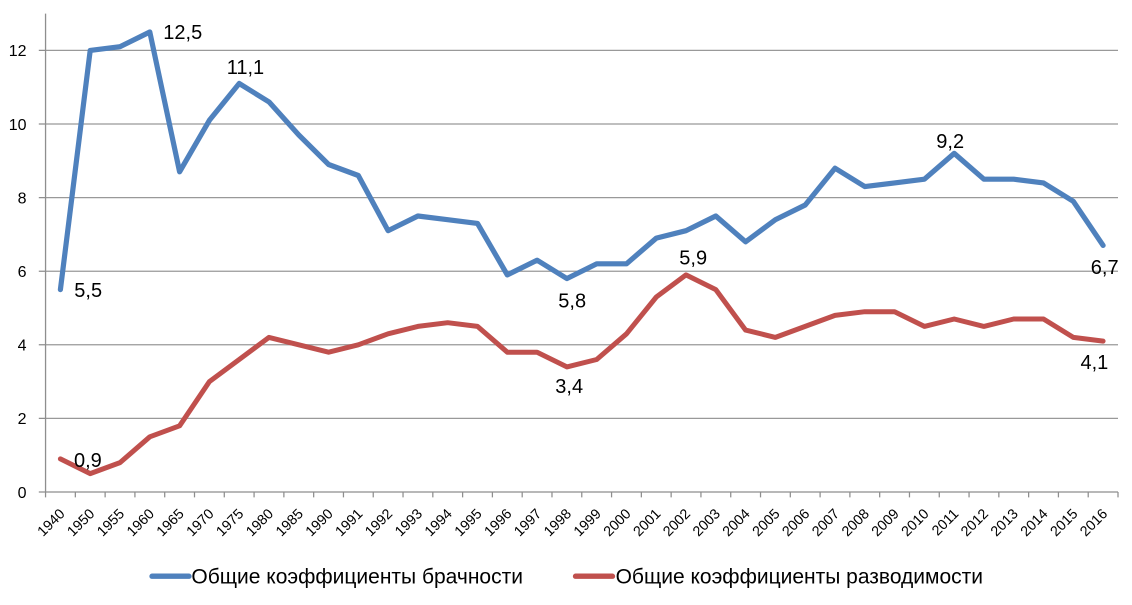  I want to click on svg-text: 2, so click(22, 419).